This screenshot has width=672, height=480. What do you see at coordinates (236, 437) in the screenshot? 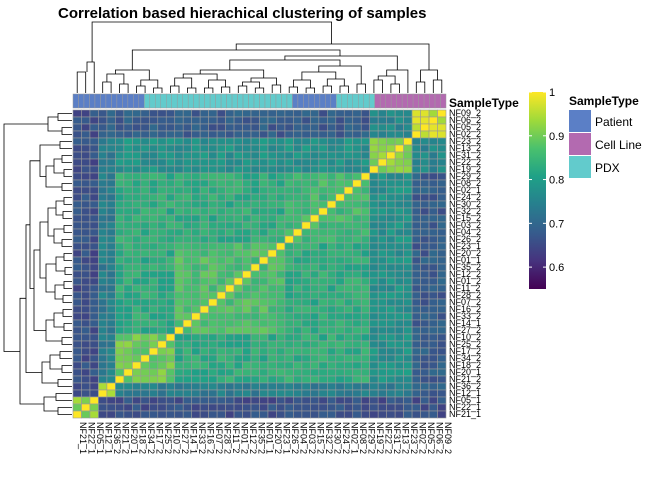
I see `column-label: NF11_2` at bounding box center [236, 437].